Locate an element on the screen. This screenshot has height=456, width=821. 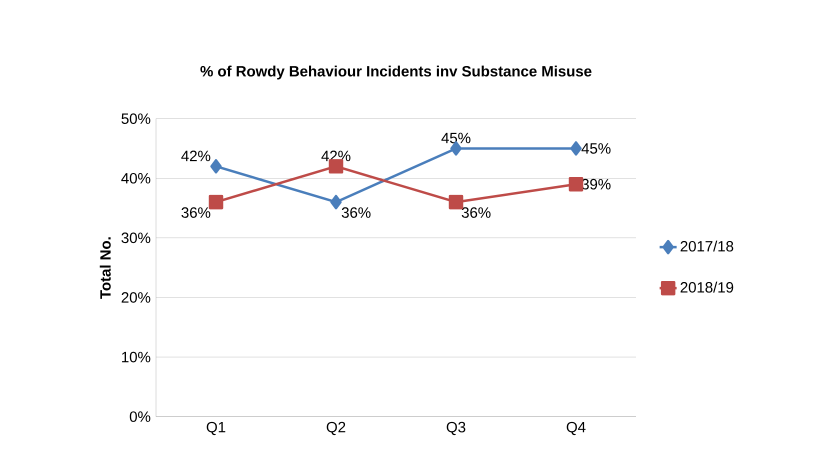
y-tick-label: 10% is located at coordinates (136, 357).